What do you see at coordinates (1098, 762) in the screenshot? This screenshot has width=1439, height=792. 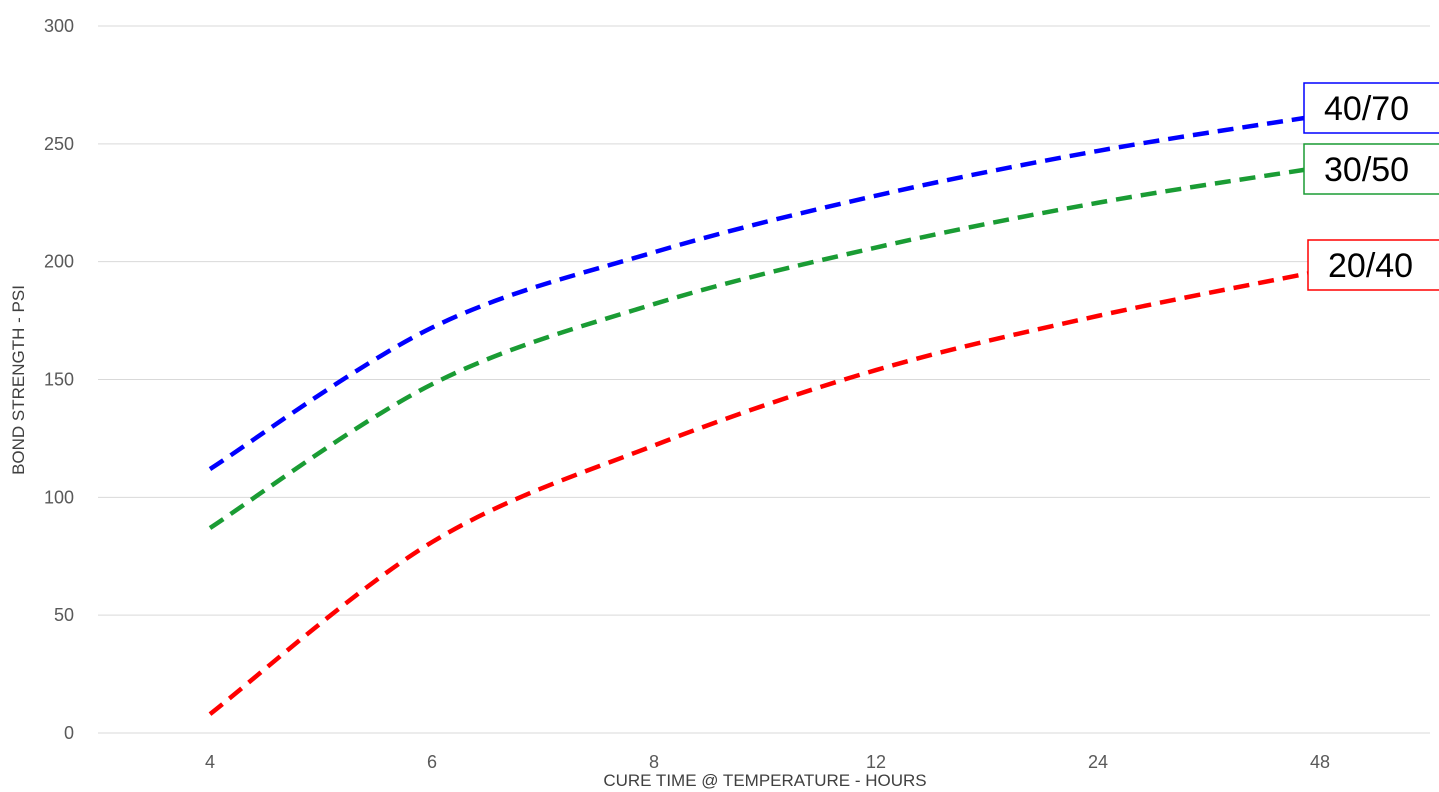 I see `x-tick-label: 24` at bounding box center [1098, 762].